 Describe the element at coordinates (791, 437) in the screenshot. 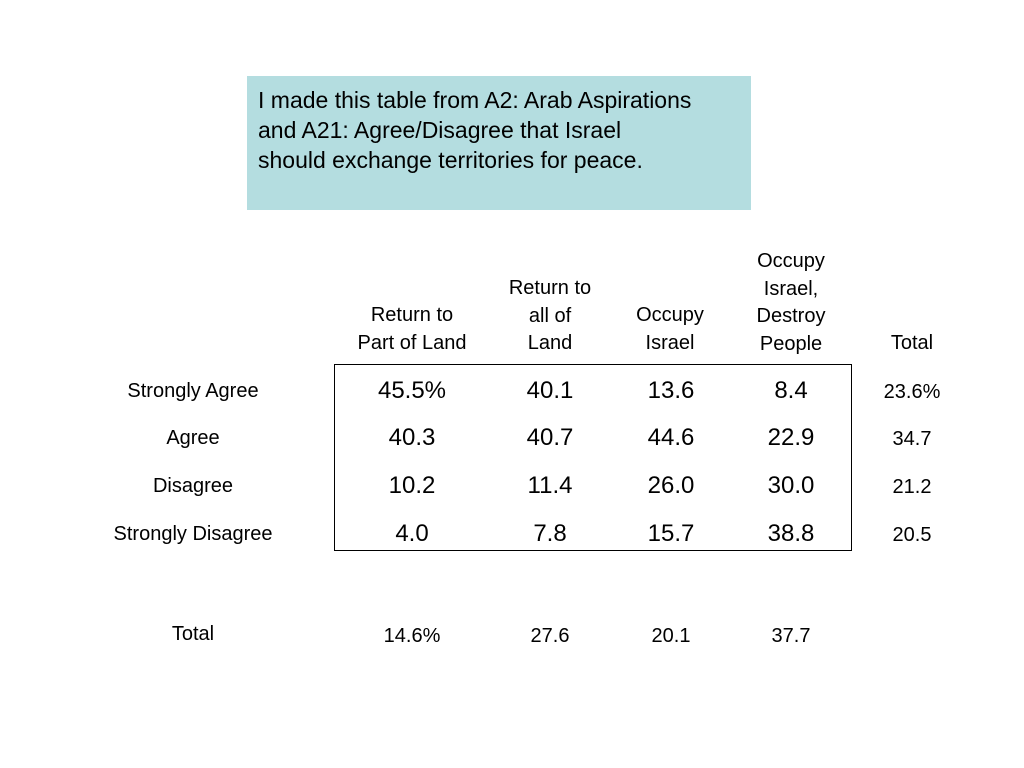

I see `table-cell: 22.9` at that location.